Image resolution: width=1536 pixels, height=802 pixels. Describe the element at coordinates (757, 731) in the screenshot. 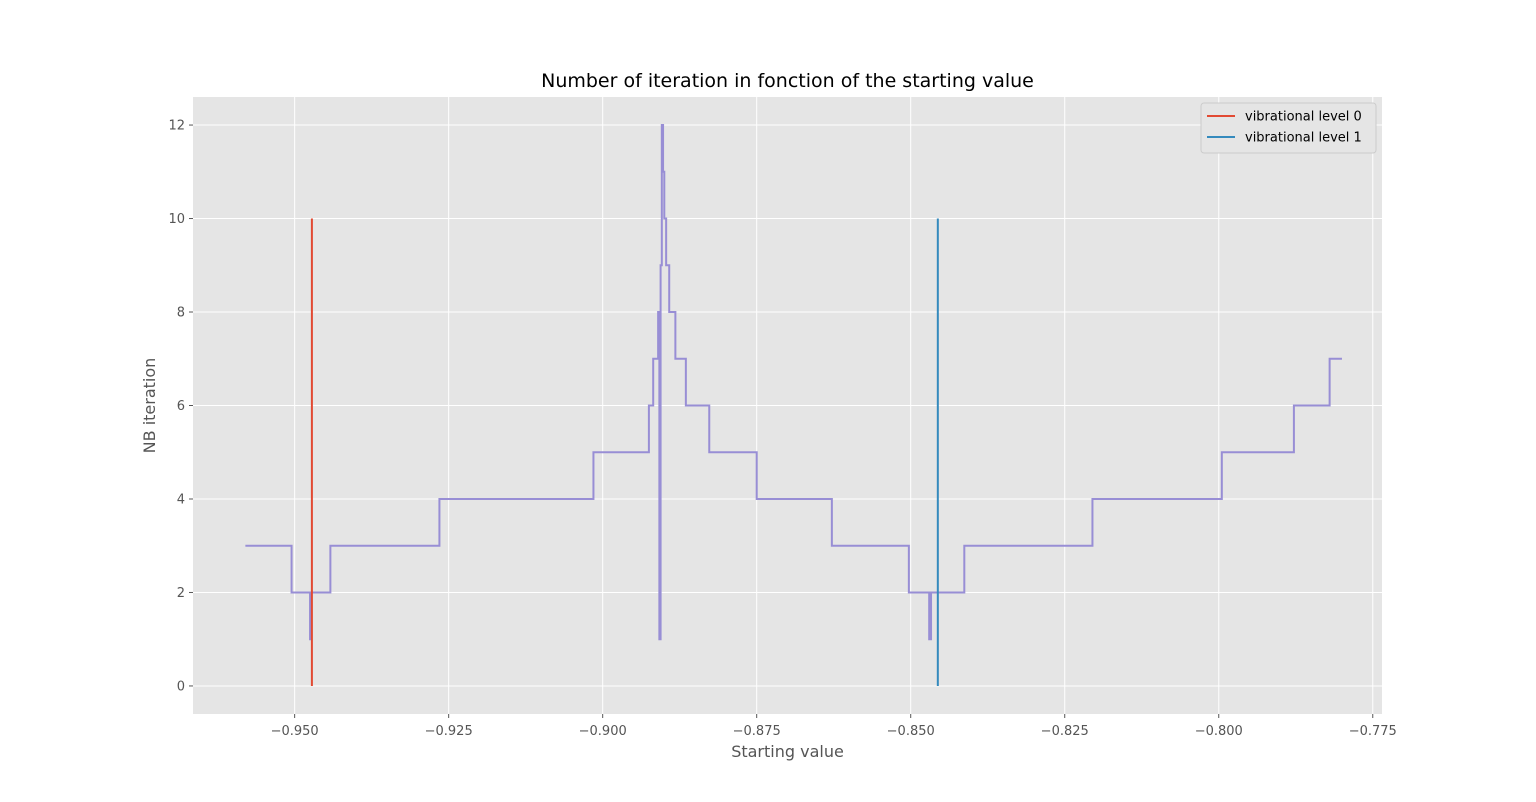

I see `x-tick-label: −0.875` at that location.